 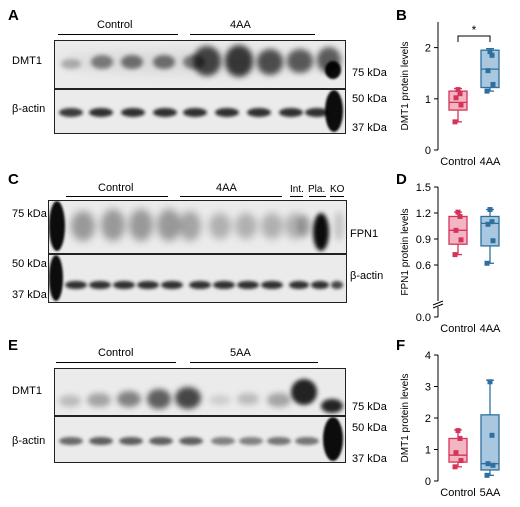 I want to click on box, so click(x=490, y=442).